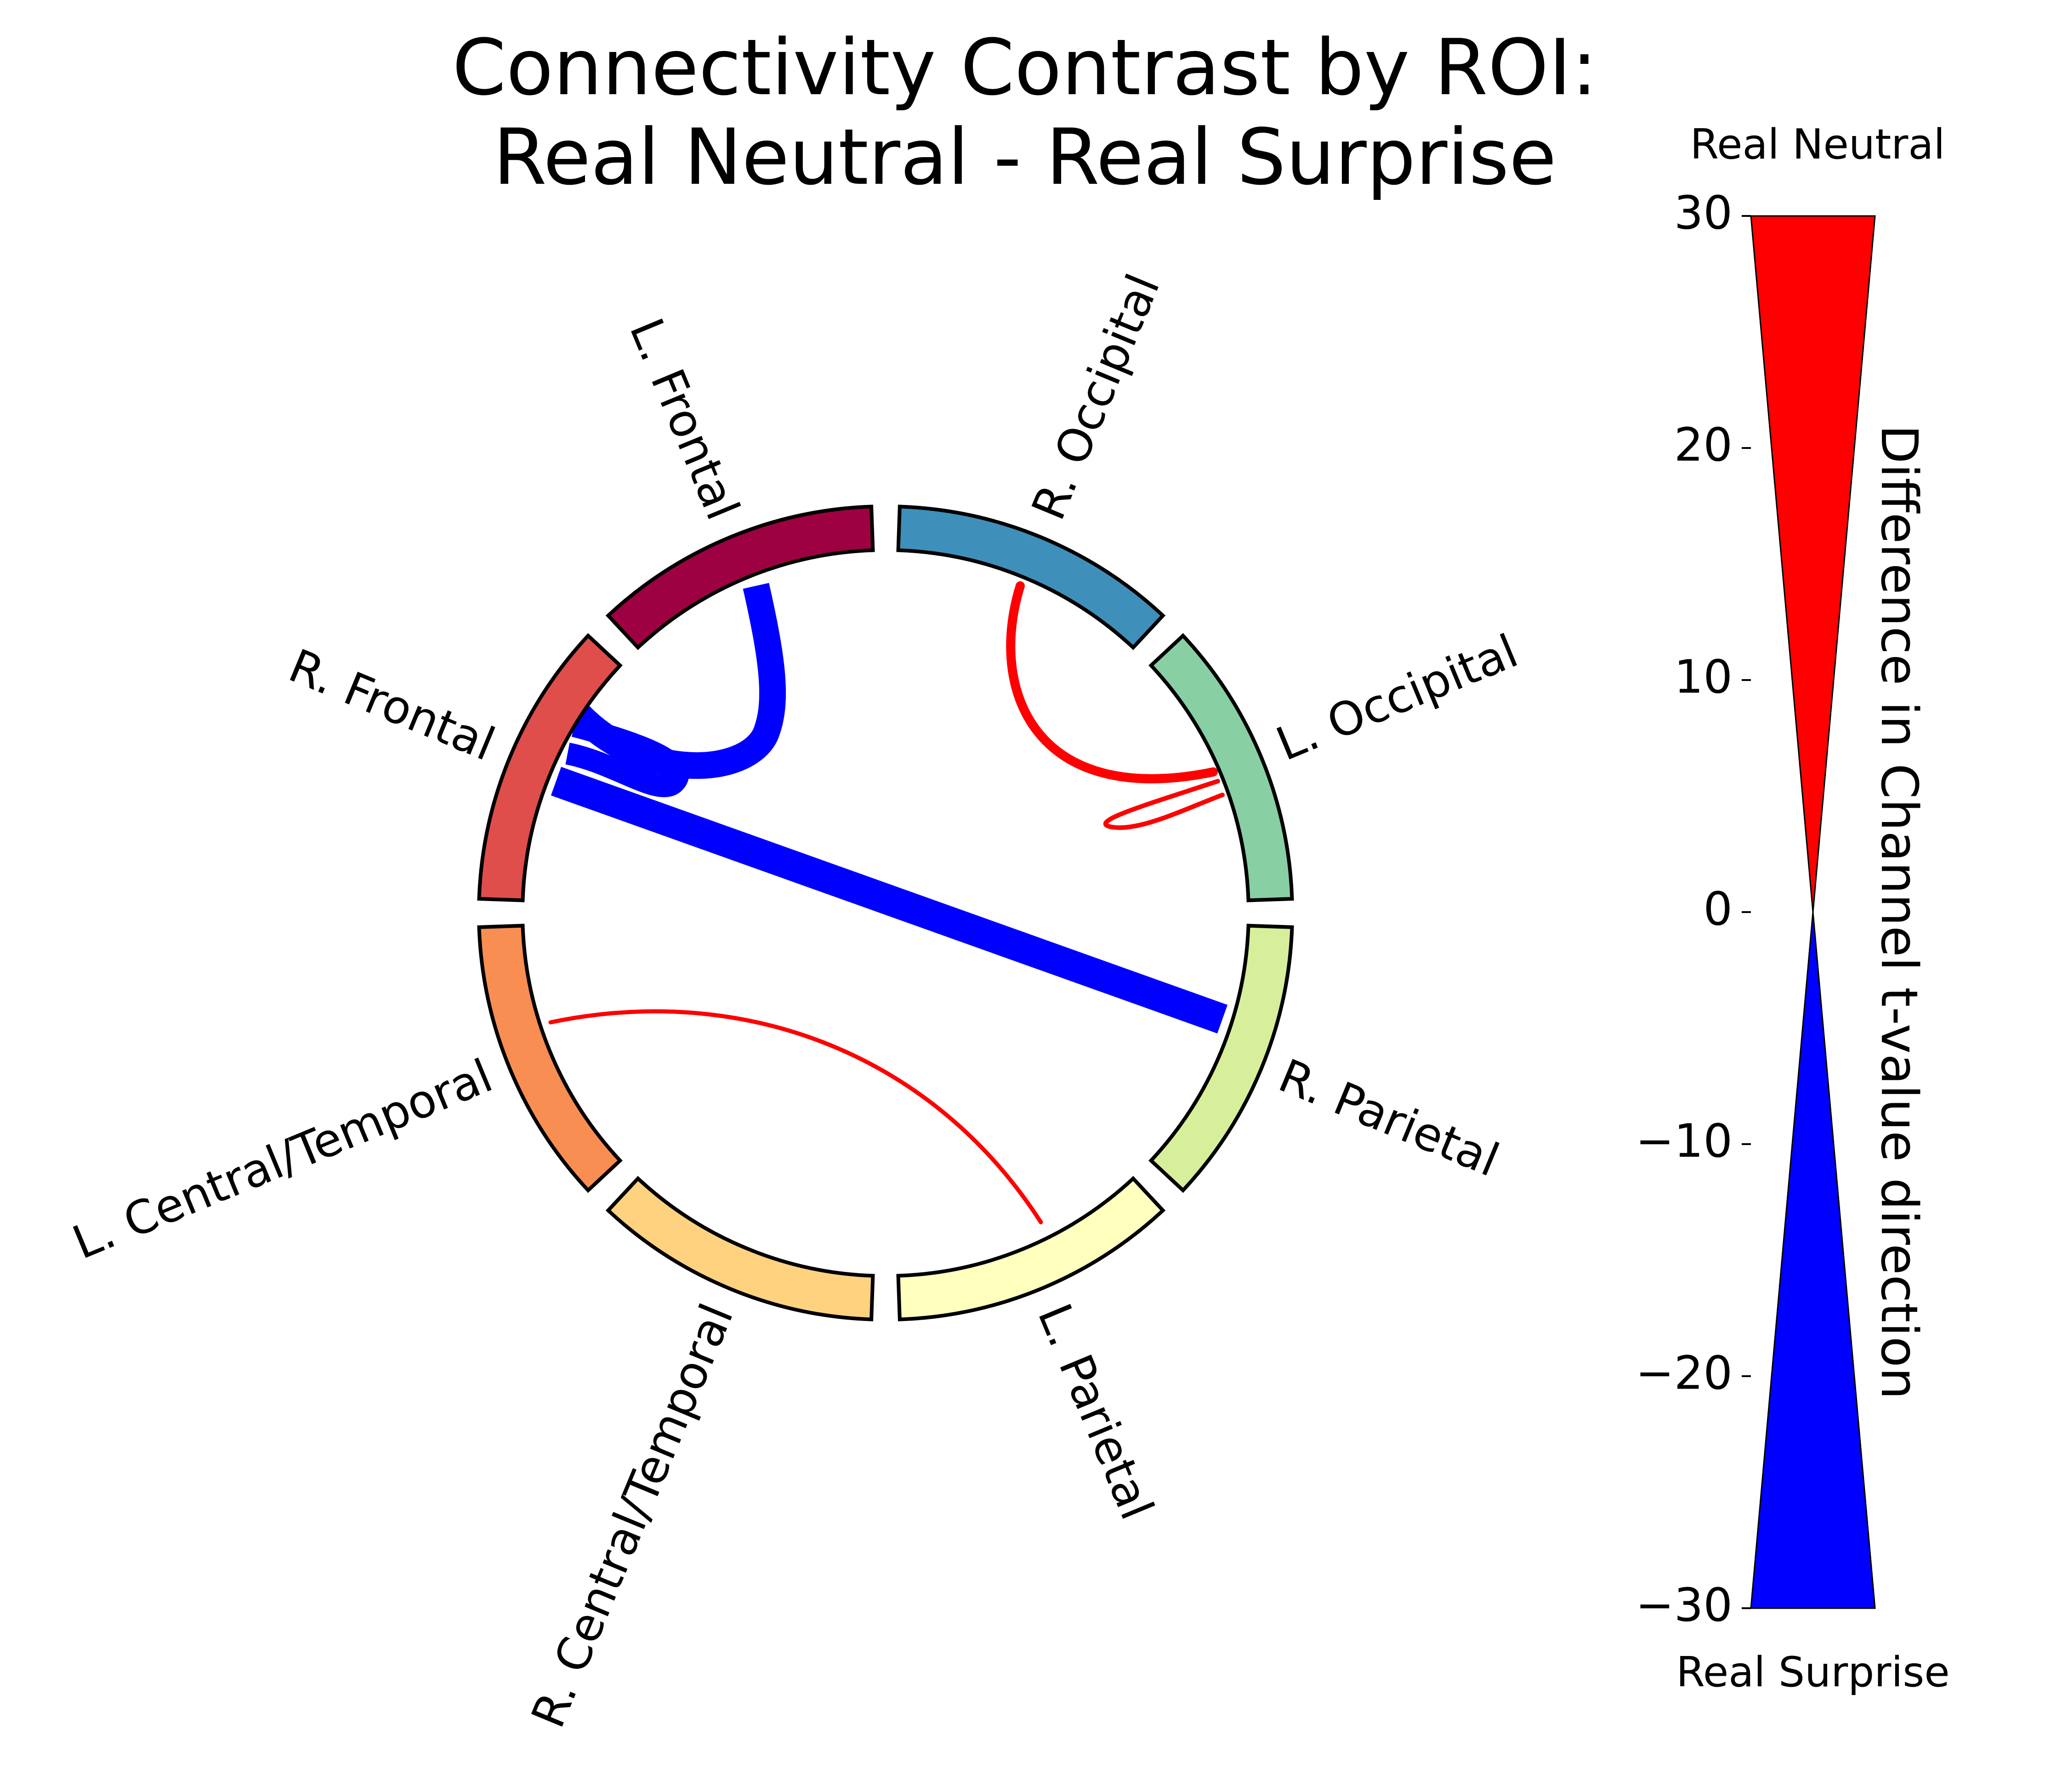 This screenshot has height=1792, width=2068. What do you see at coordinates (1684, 1141) in the screenshot?
I see `colorbar-tick-label: −10` at bounding box center [1684, 1141].